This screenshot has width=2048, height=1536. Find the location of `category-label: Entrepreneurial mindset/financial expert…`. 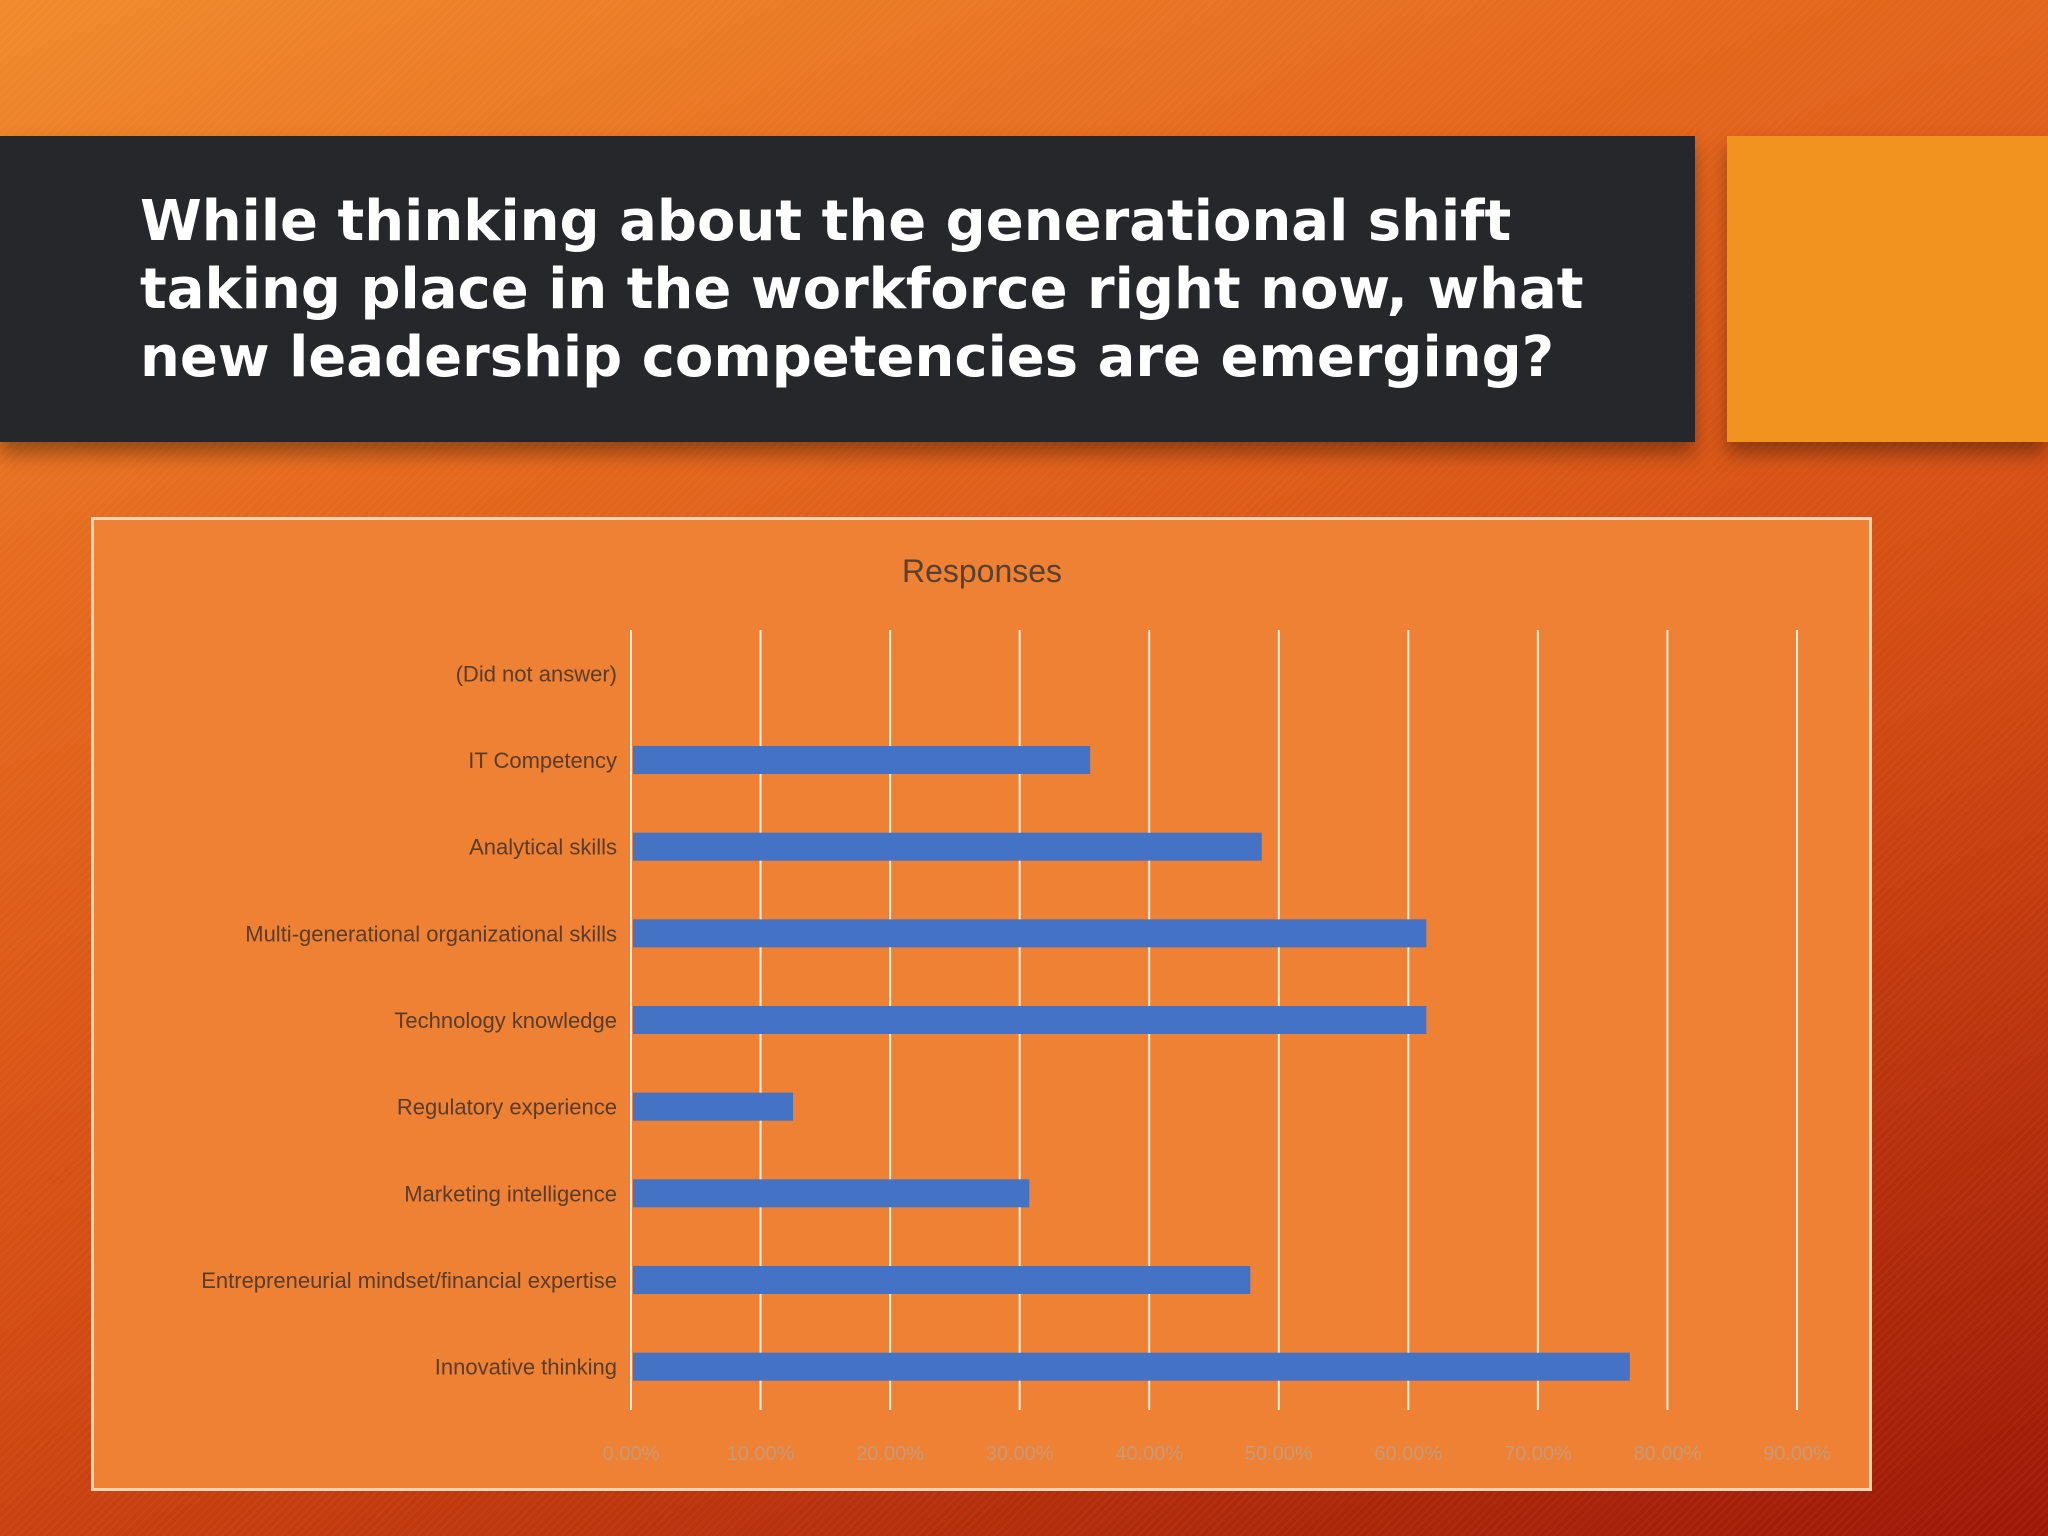

category-label: Entrepreneurial mindset/financial expert… is located at coordinates (409, 1280).